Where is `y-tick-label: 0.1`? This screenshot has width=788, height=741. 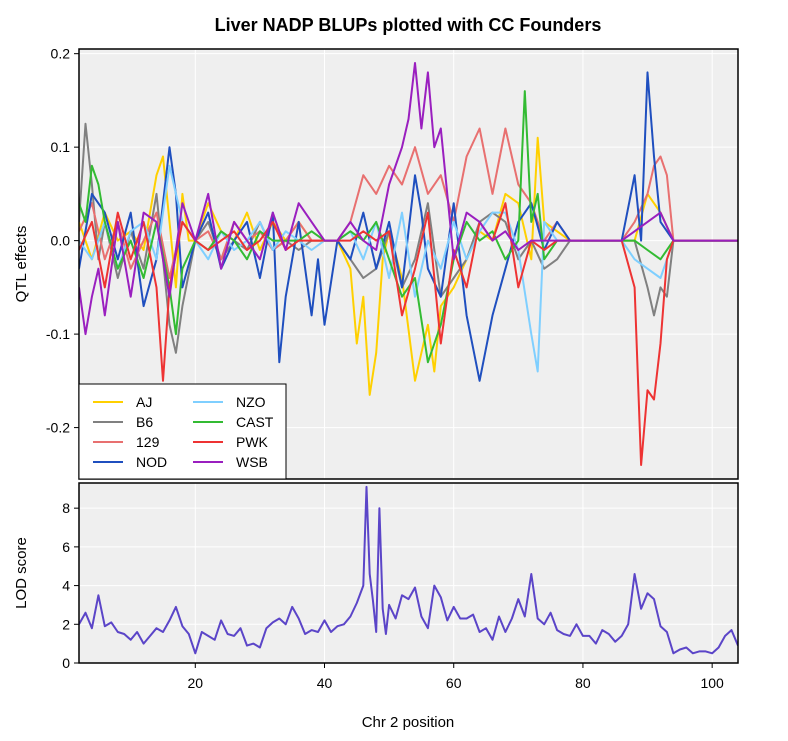 y-tick-label: 0.1 is located at coordinates (61, 147).